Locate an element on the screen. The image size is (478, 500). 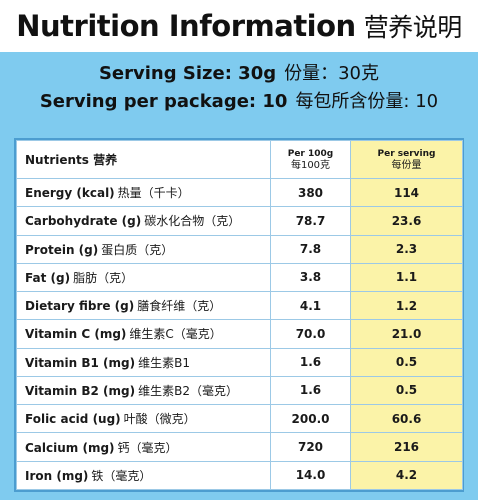
table-row: Carbohydrate (g) 碳水化合物（克） 78.7 23.6 is located at coordinates (239, 221).